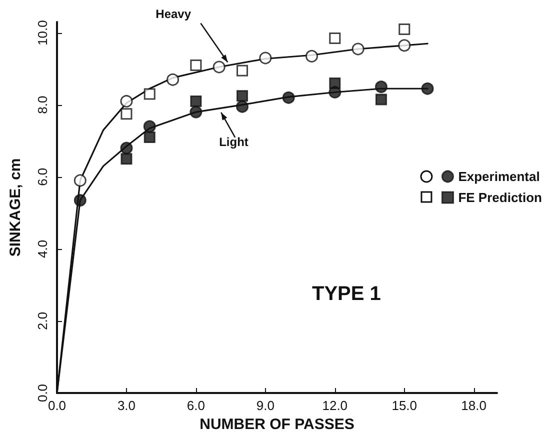 This screenshot has width=555, height=437. What do you see at coordinates (126, 405) in the screenshot?
I see `x-tick-label: 3.0` at bounding box center [126, 405].